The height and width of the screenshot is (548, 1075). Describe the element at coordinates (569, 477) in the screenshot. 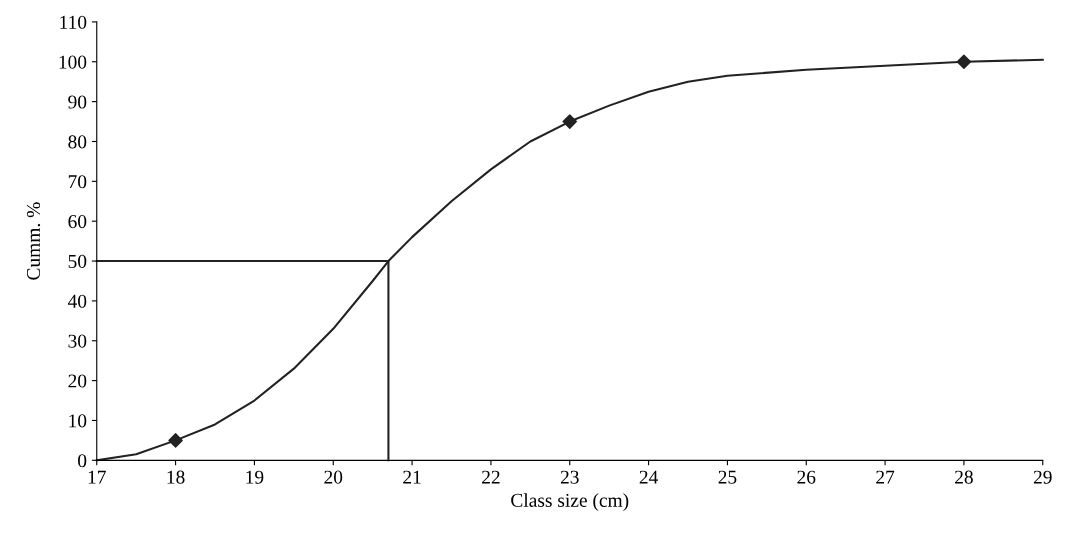

I see `x-tick-label: 23` at that location.